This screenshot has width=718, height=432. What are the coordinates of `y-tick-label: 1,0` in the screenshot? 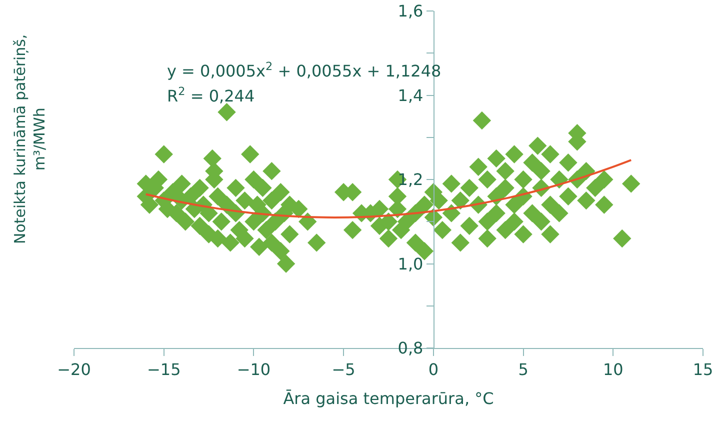 It's located at (411, 264).